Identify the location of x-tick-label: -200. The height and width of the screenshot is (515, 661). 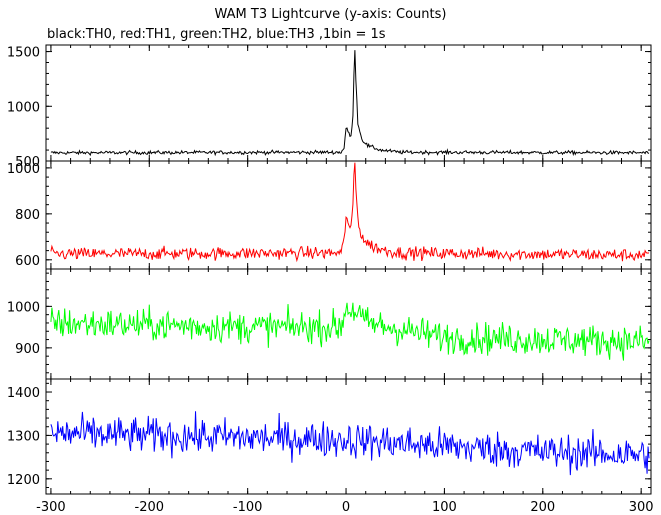
(150, 507).